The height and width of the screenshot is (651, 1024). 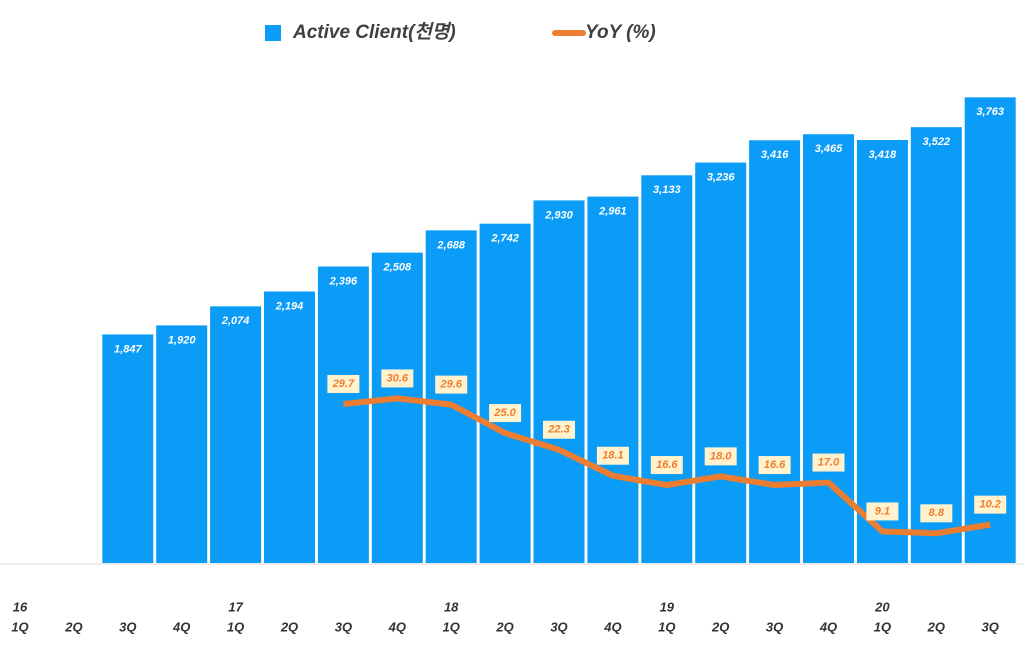 What do you see at coordinates (235, 321) in the screenshot?
I see `bar-value-label: 2,074` at bounding box center [235, 321].